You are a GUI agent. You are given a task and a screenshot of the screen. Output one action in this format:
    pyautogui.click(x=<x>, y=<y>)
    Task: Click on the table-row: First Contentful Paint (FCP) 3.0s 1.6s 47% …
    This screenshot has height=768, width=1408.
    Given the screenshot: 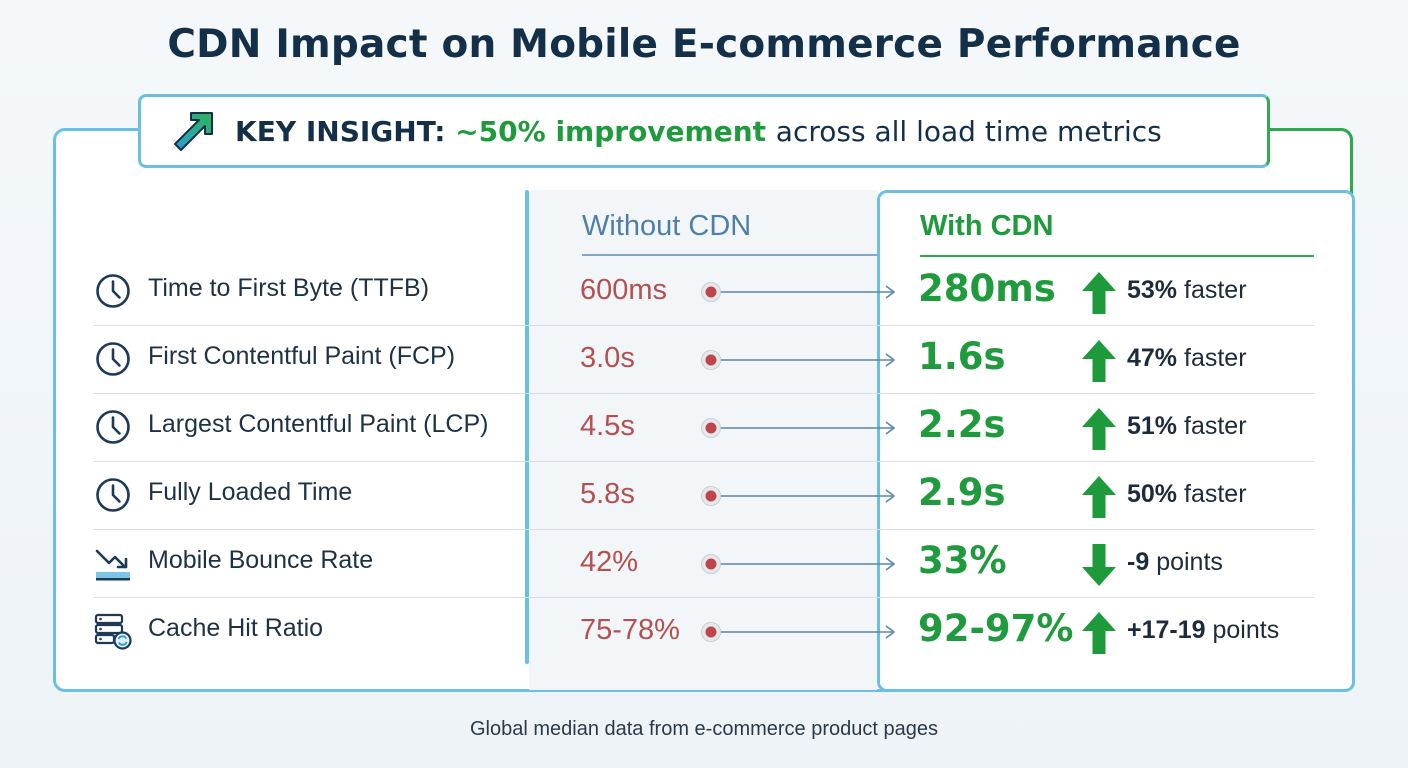 What is the action you would take?
    pyautogui.click(x=704, y=360)
    